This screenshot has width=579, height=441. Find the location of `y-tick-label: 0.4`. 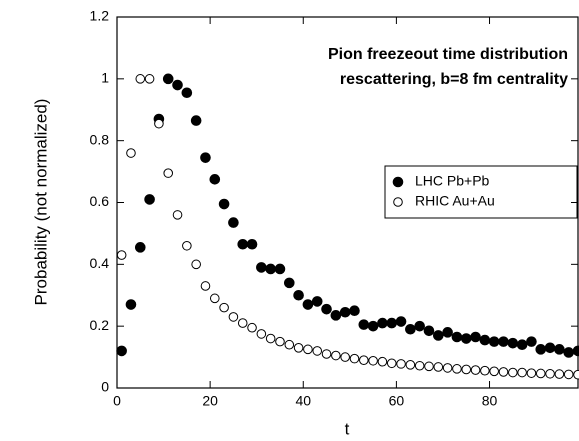

y-tick-label: 0.4 is located at coordinates (100, 263).